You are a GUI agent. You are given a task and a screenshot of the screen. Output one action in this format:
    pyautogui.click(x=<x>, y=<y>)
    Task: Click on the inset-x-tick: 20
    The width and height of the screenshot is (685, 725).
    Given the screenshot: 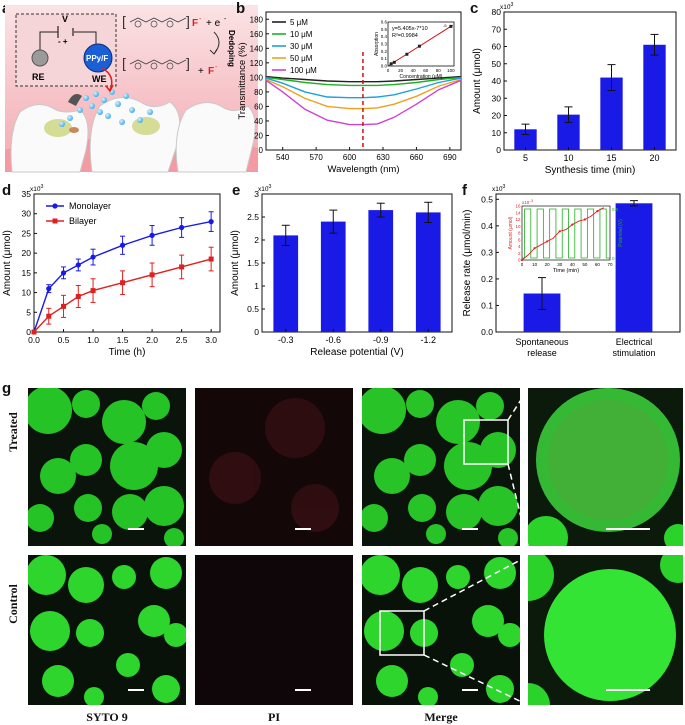 What is the action you would take?
    pyautogui.click(x=548, y=264)
    